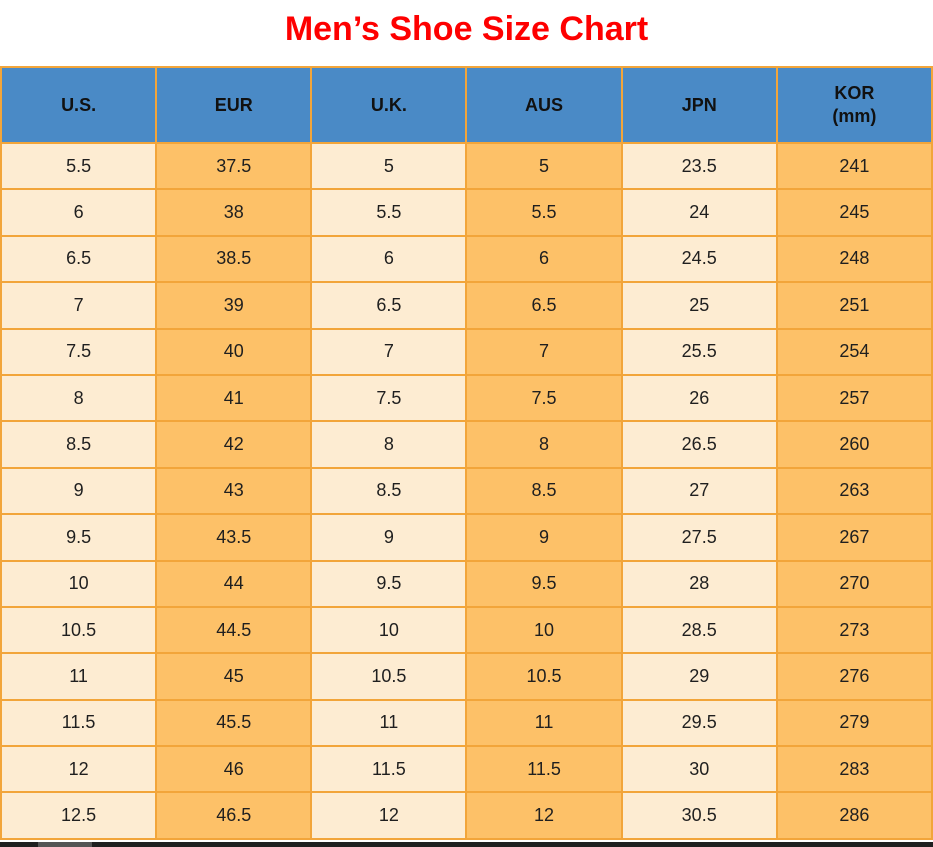  I want to click on column-header: EUR, so click(234, 105).